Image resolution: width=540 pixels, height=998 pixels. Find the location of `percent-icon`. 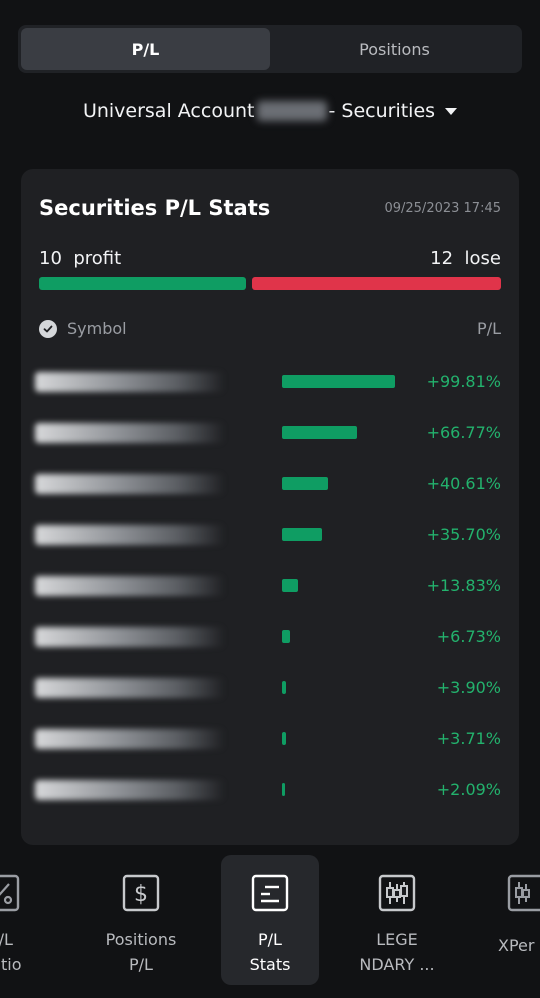

percent-icon is located at coordinates (10, 893).